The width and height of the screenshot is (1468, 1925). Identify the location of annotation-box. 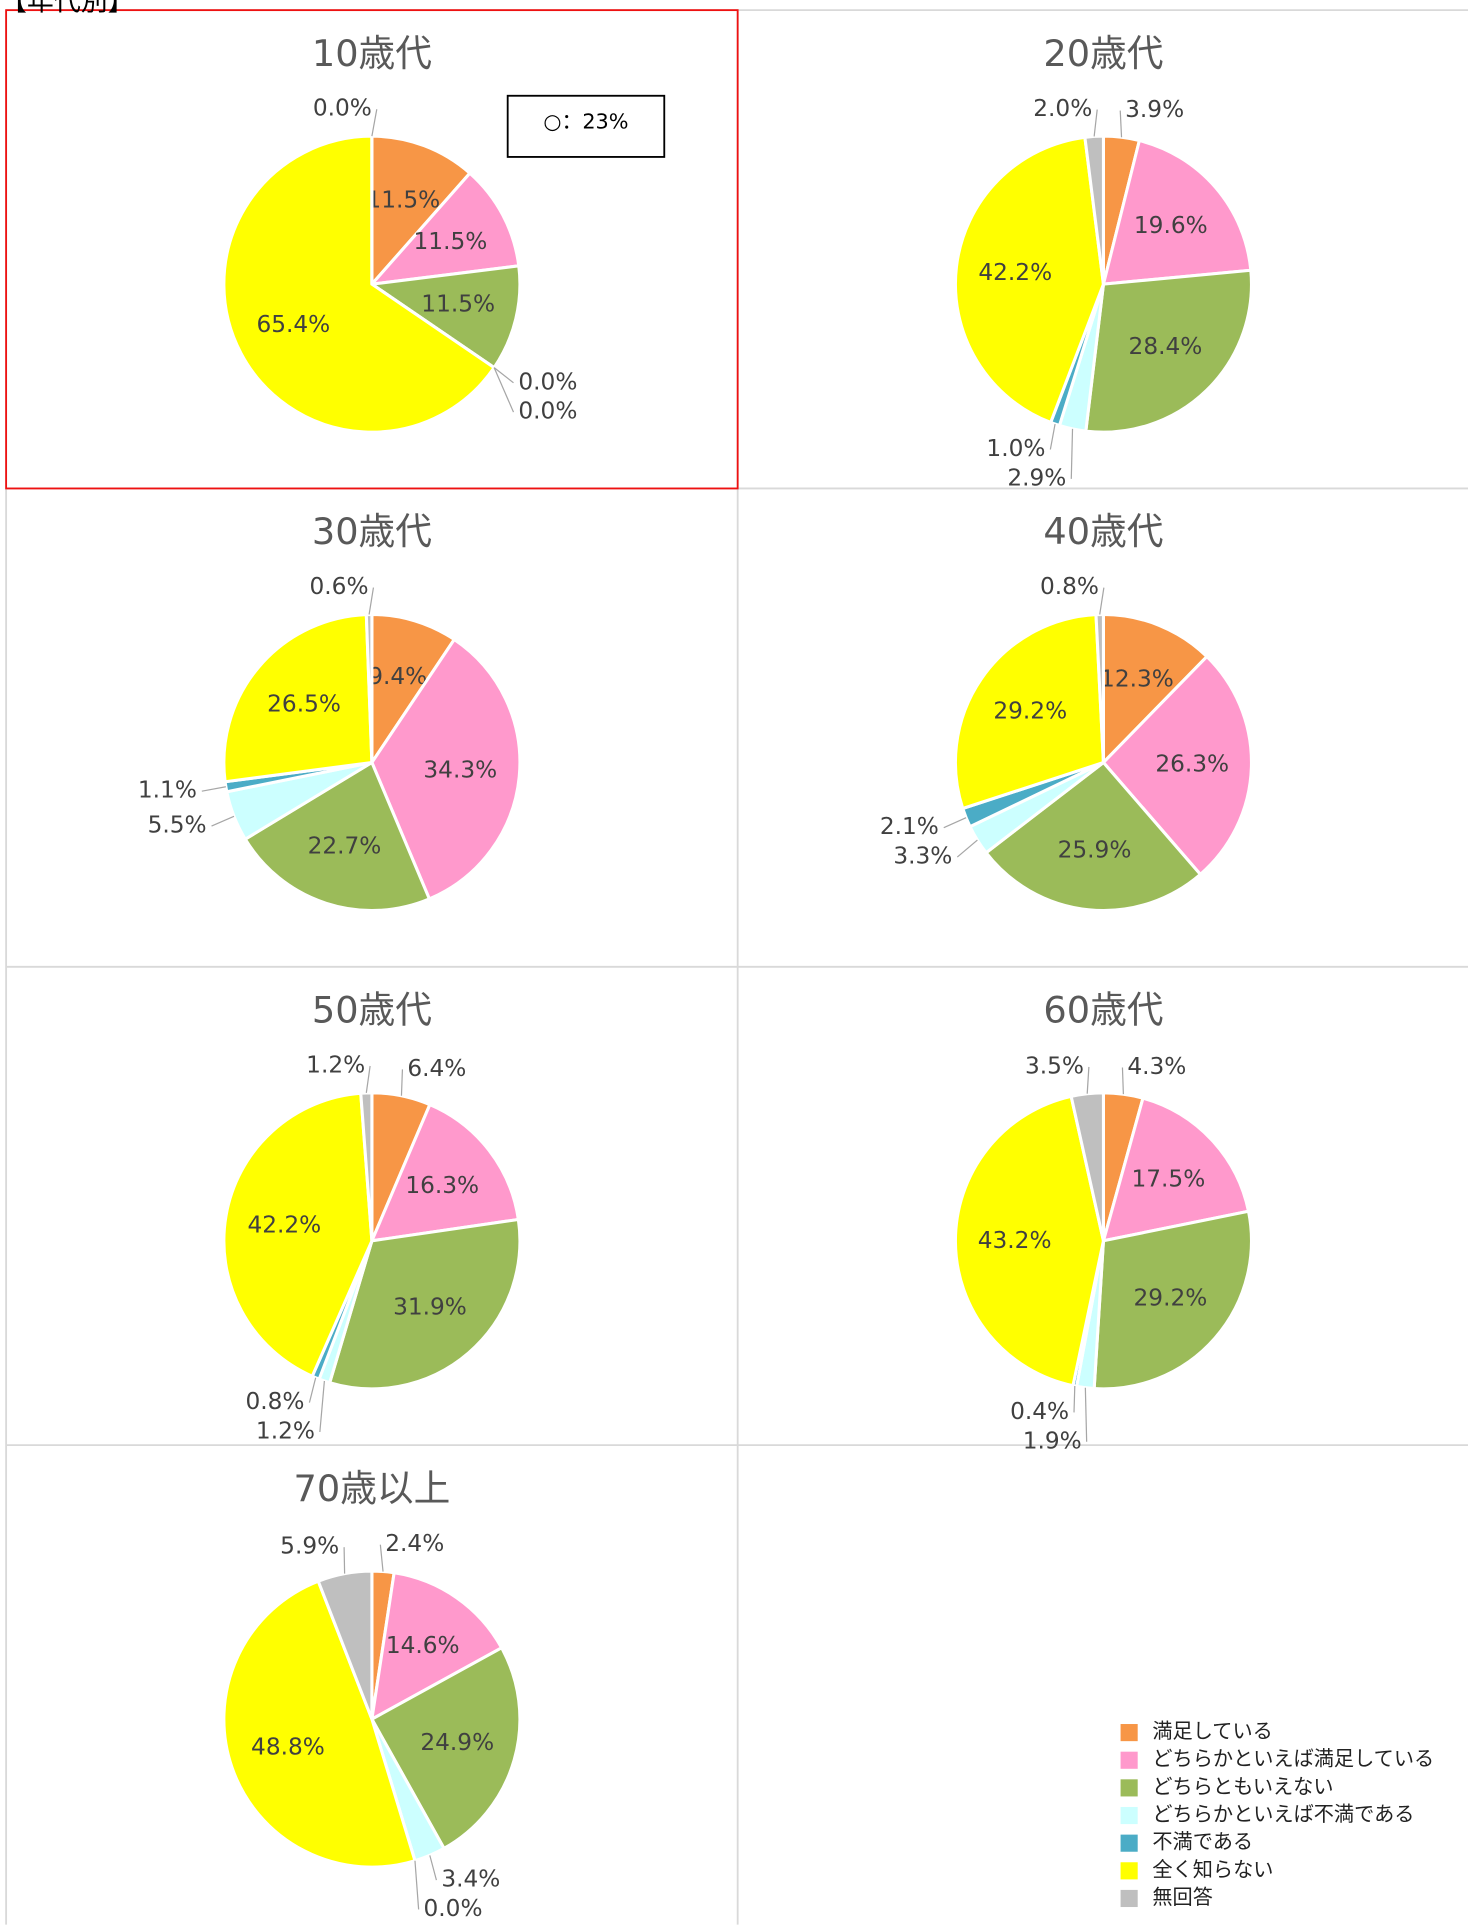
(586, 126).